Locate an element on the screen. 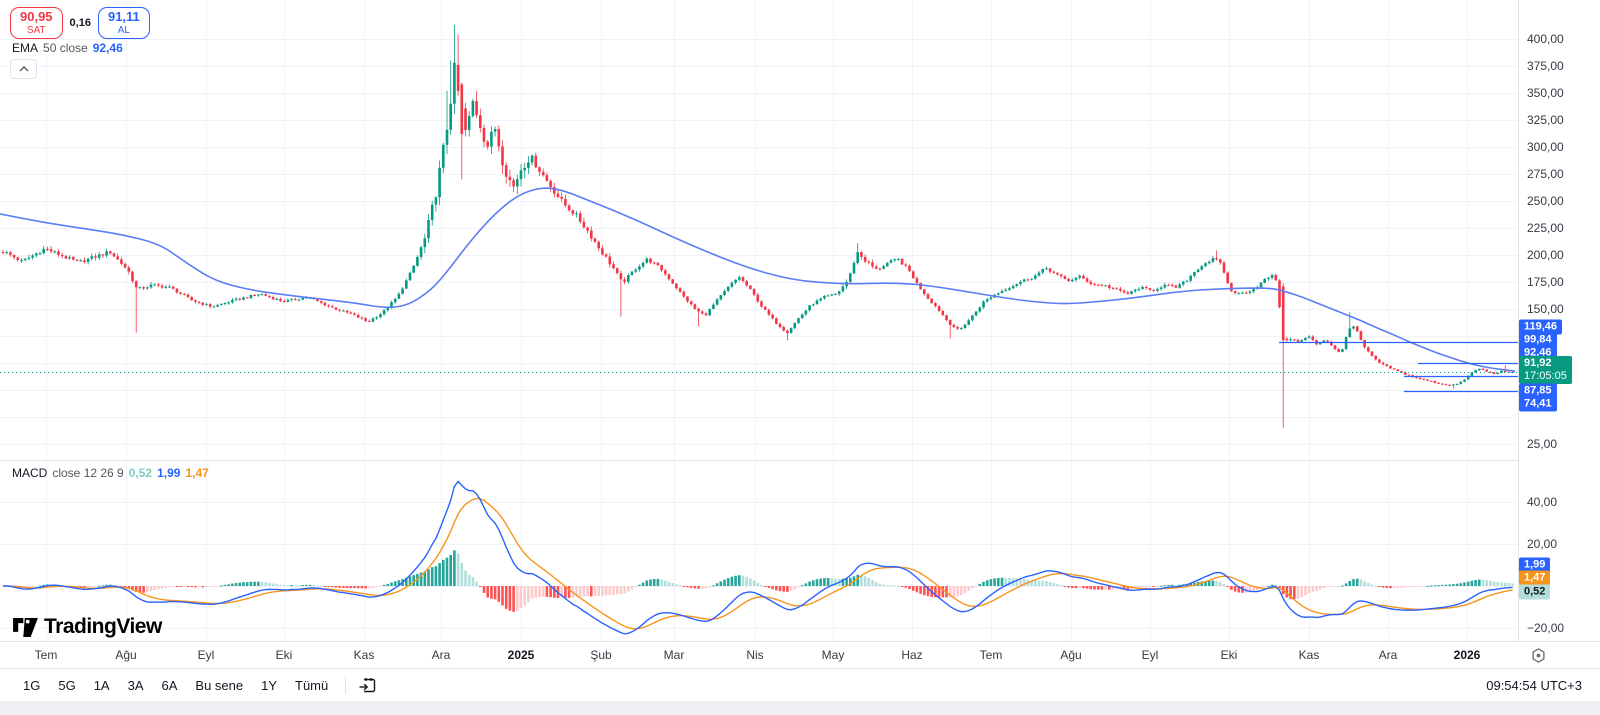 The width and height of the screenshot is (1600, 715). buy-button: 91,11 AL is located at coordinates (123, 23).